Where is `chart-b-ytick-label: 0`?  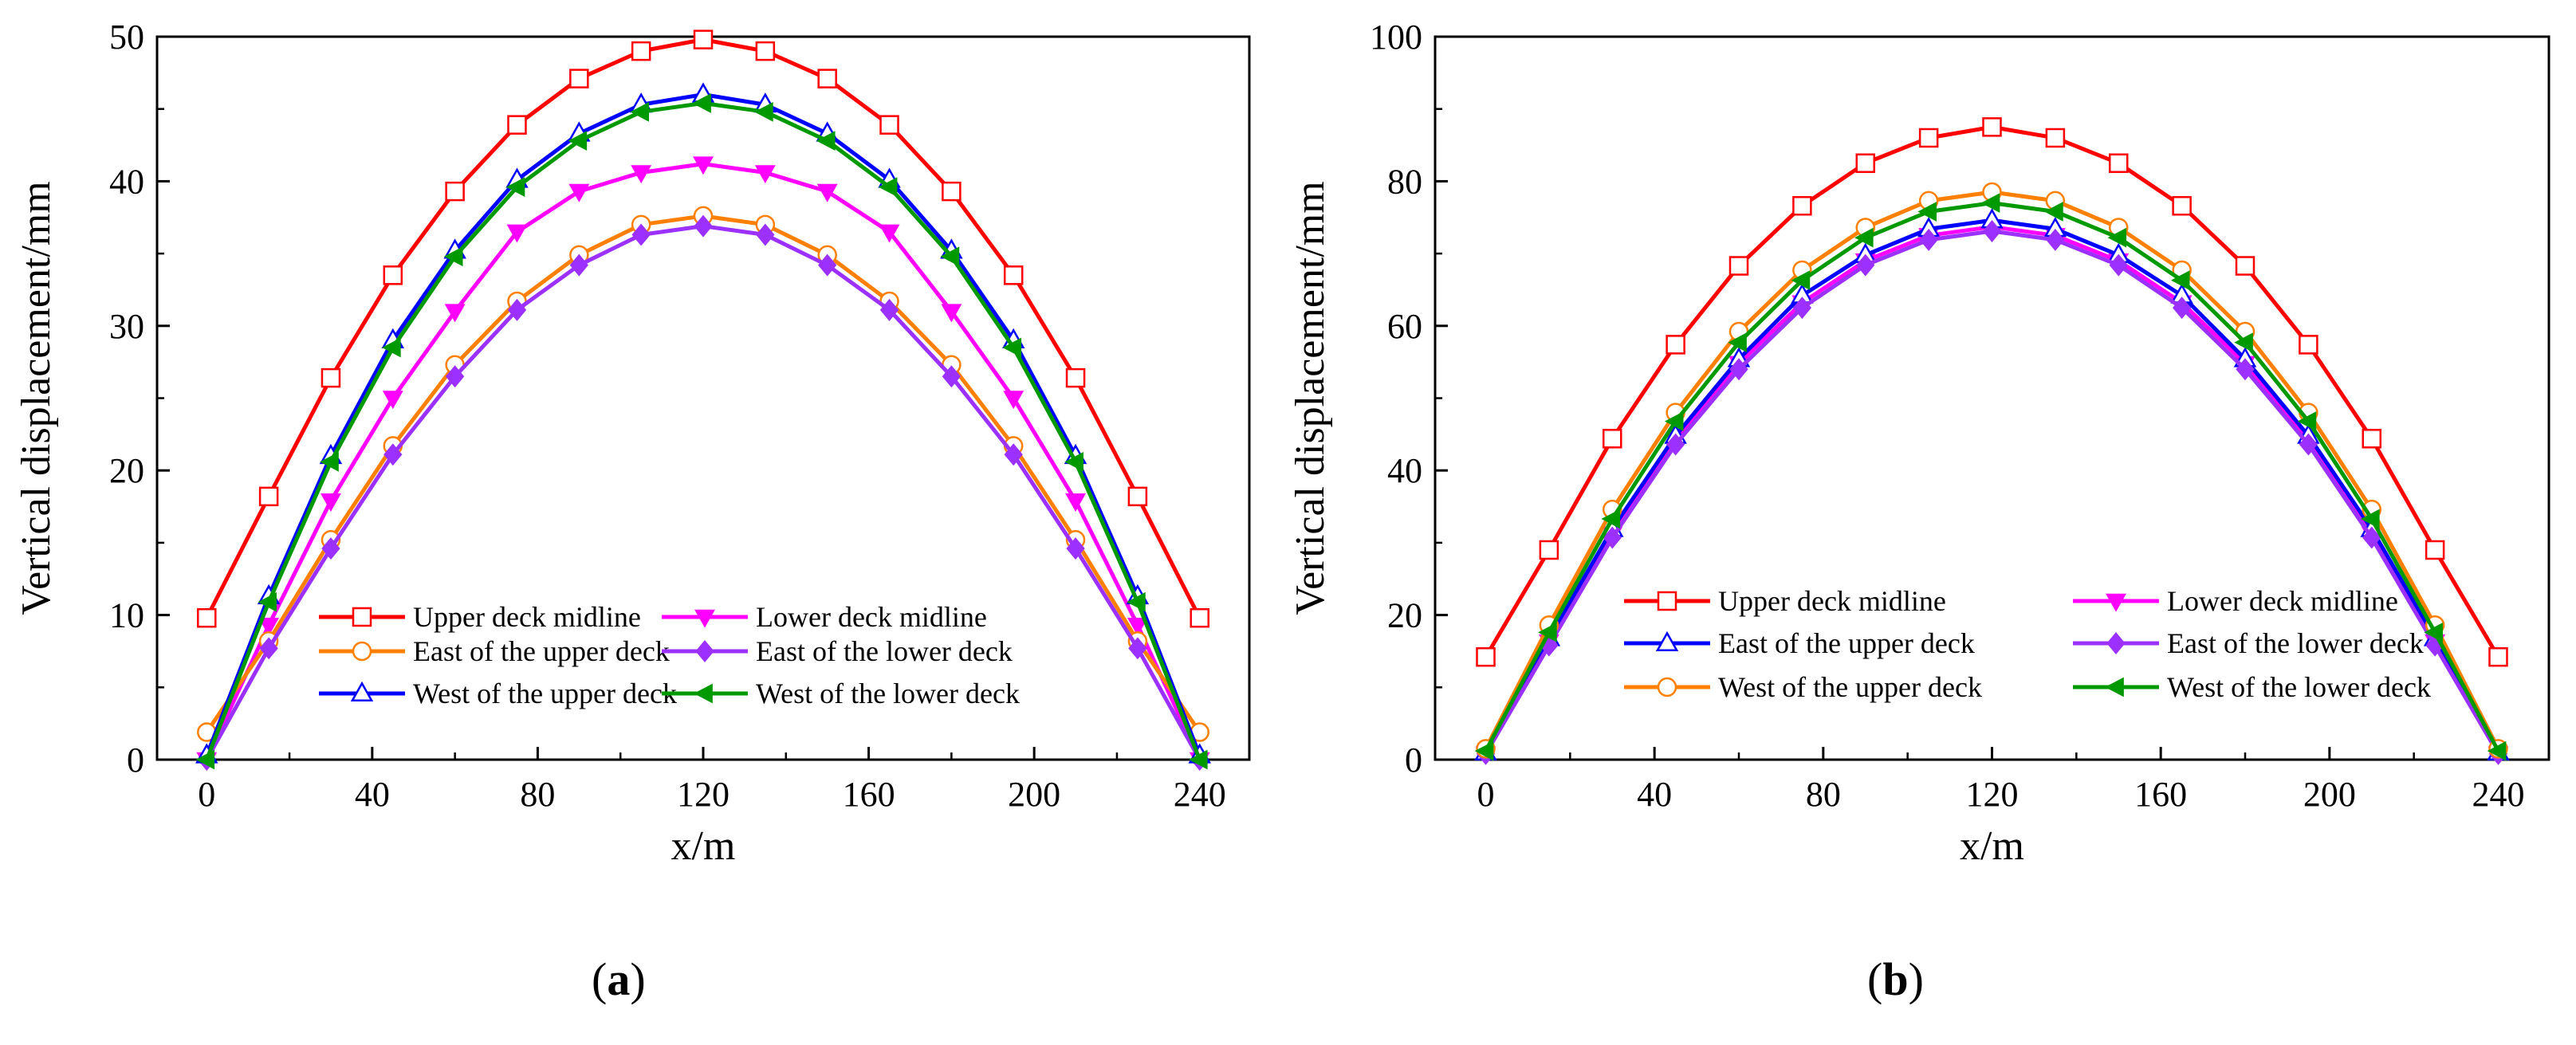
chart-b-ytick-label: 0 is located at coordinates (1414, 760).